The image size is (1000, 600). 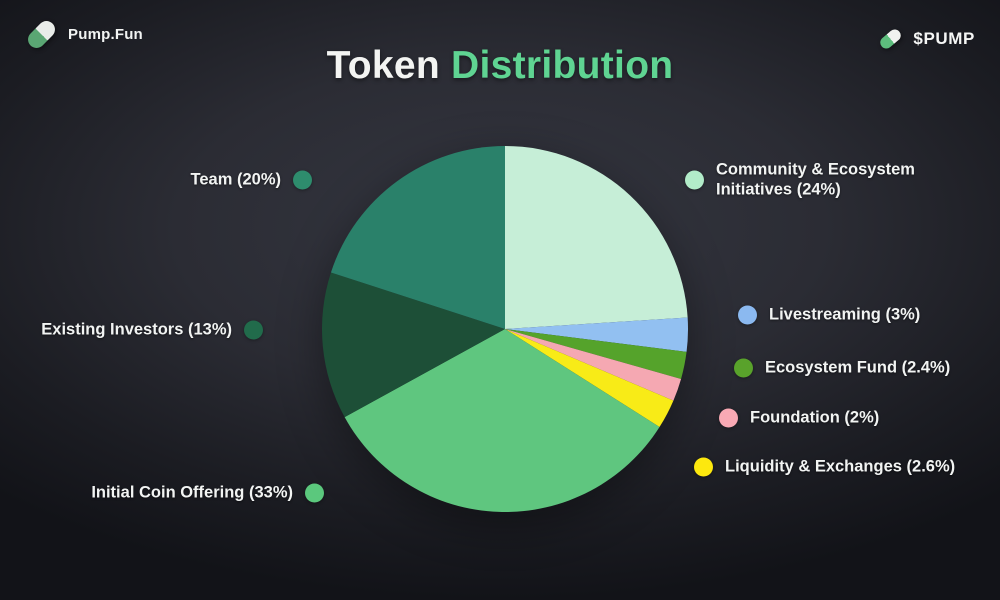 I want to click on ticker-badge: $PUMP, so click(x=926, y=39).